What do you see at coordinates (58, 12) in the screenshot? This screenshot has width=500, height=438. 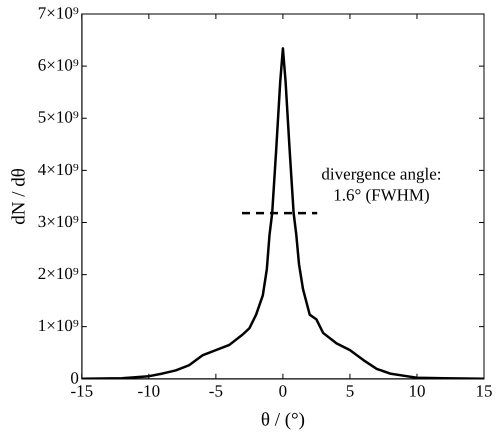 I see `y-tick-label: 7×10⁹` at bounding box center [58, 12].